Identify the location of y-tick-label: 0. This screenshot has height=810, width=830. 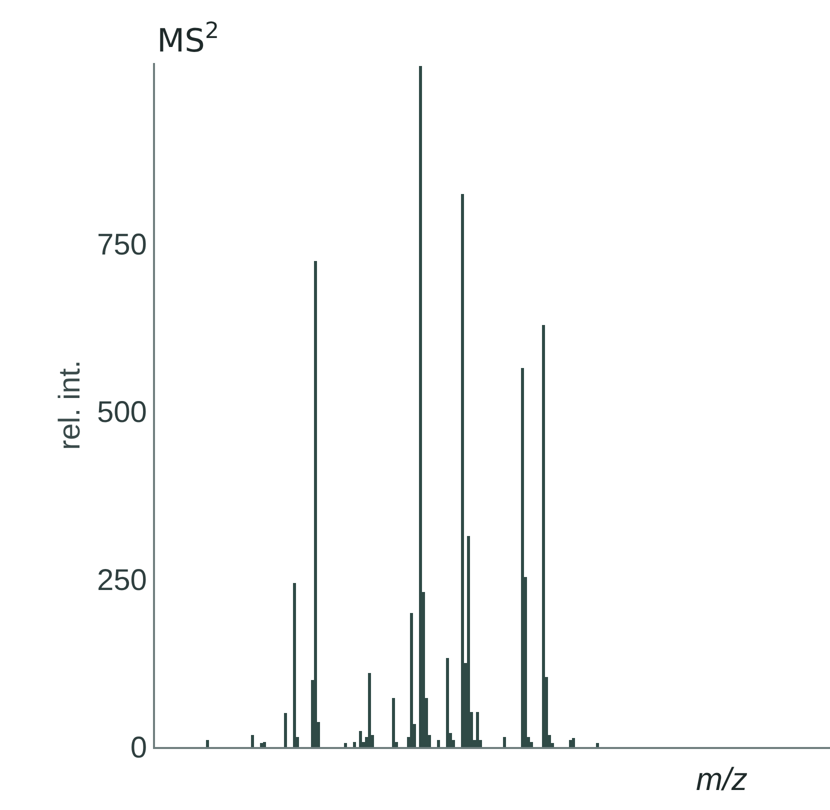
(138, 748).